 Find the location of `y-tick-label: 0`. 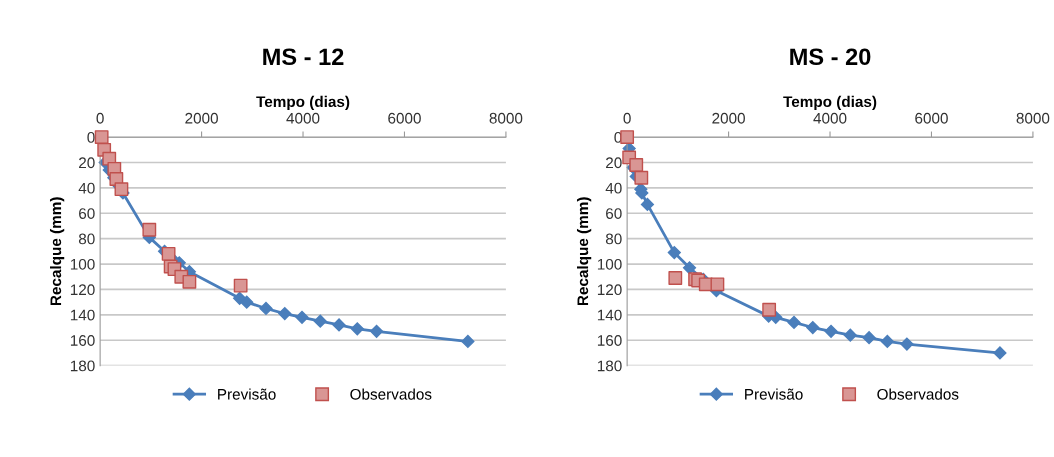

y-tick-label: 0 is located at coordinates (91, 137).